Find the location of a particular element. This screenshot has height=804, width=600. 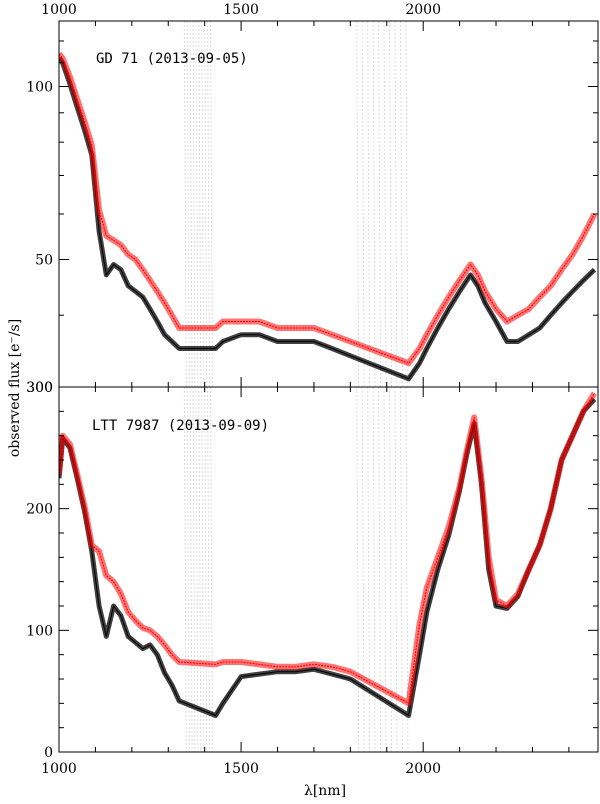

y-tick-label: 300 is located at coordinates (39, 388).